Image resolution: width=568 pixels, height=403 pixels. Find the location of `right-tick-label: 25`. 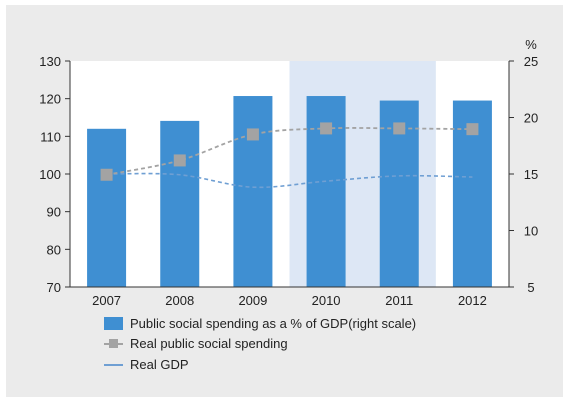

right-tick-label: 25 is located at coordinates (531, 61).